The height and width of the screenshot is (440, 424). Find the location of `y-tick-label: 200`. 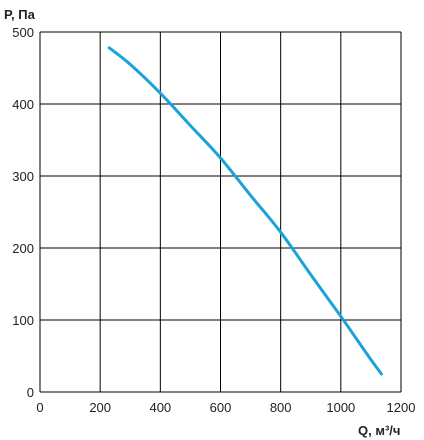

y-tick-label: 200 is located at coordinates (23, 248).